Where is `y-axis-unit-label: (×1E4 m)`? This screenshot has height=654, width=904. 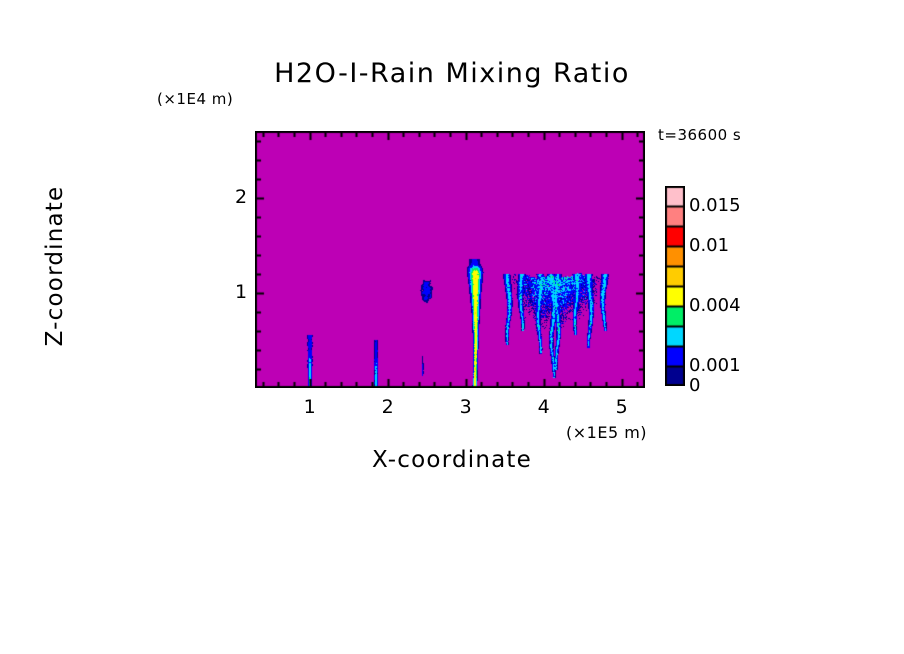
y-axis-unit-label: (×1E4 m) is located at coordinates (195, 99).